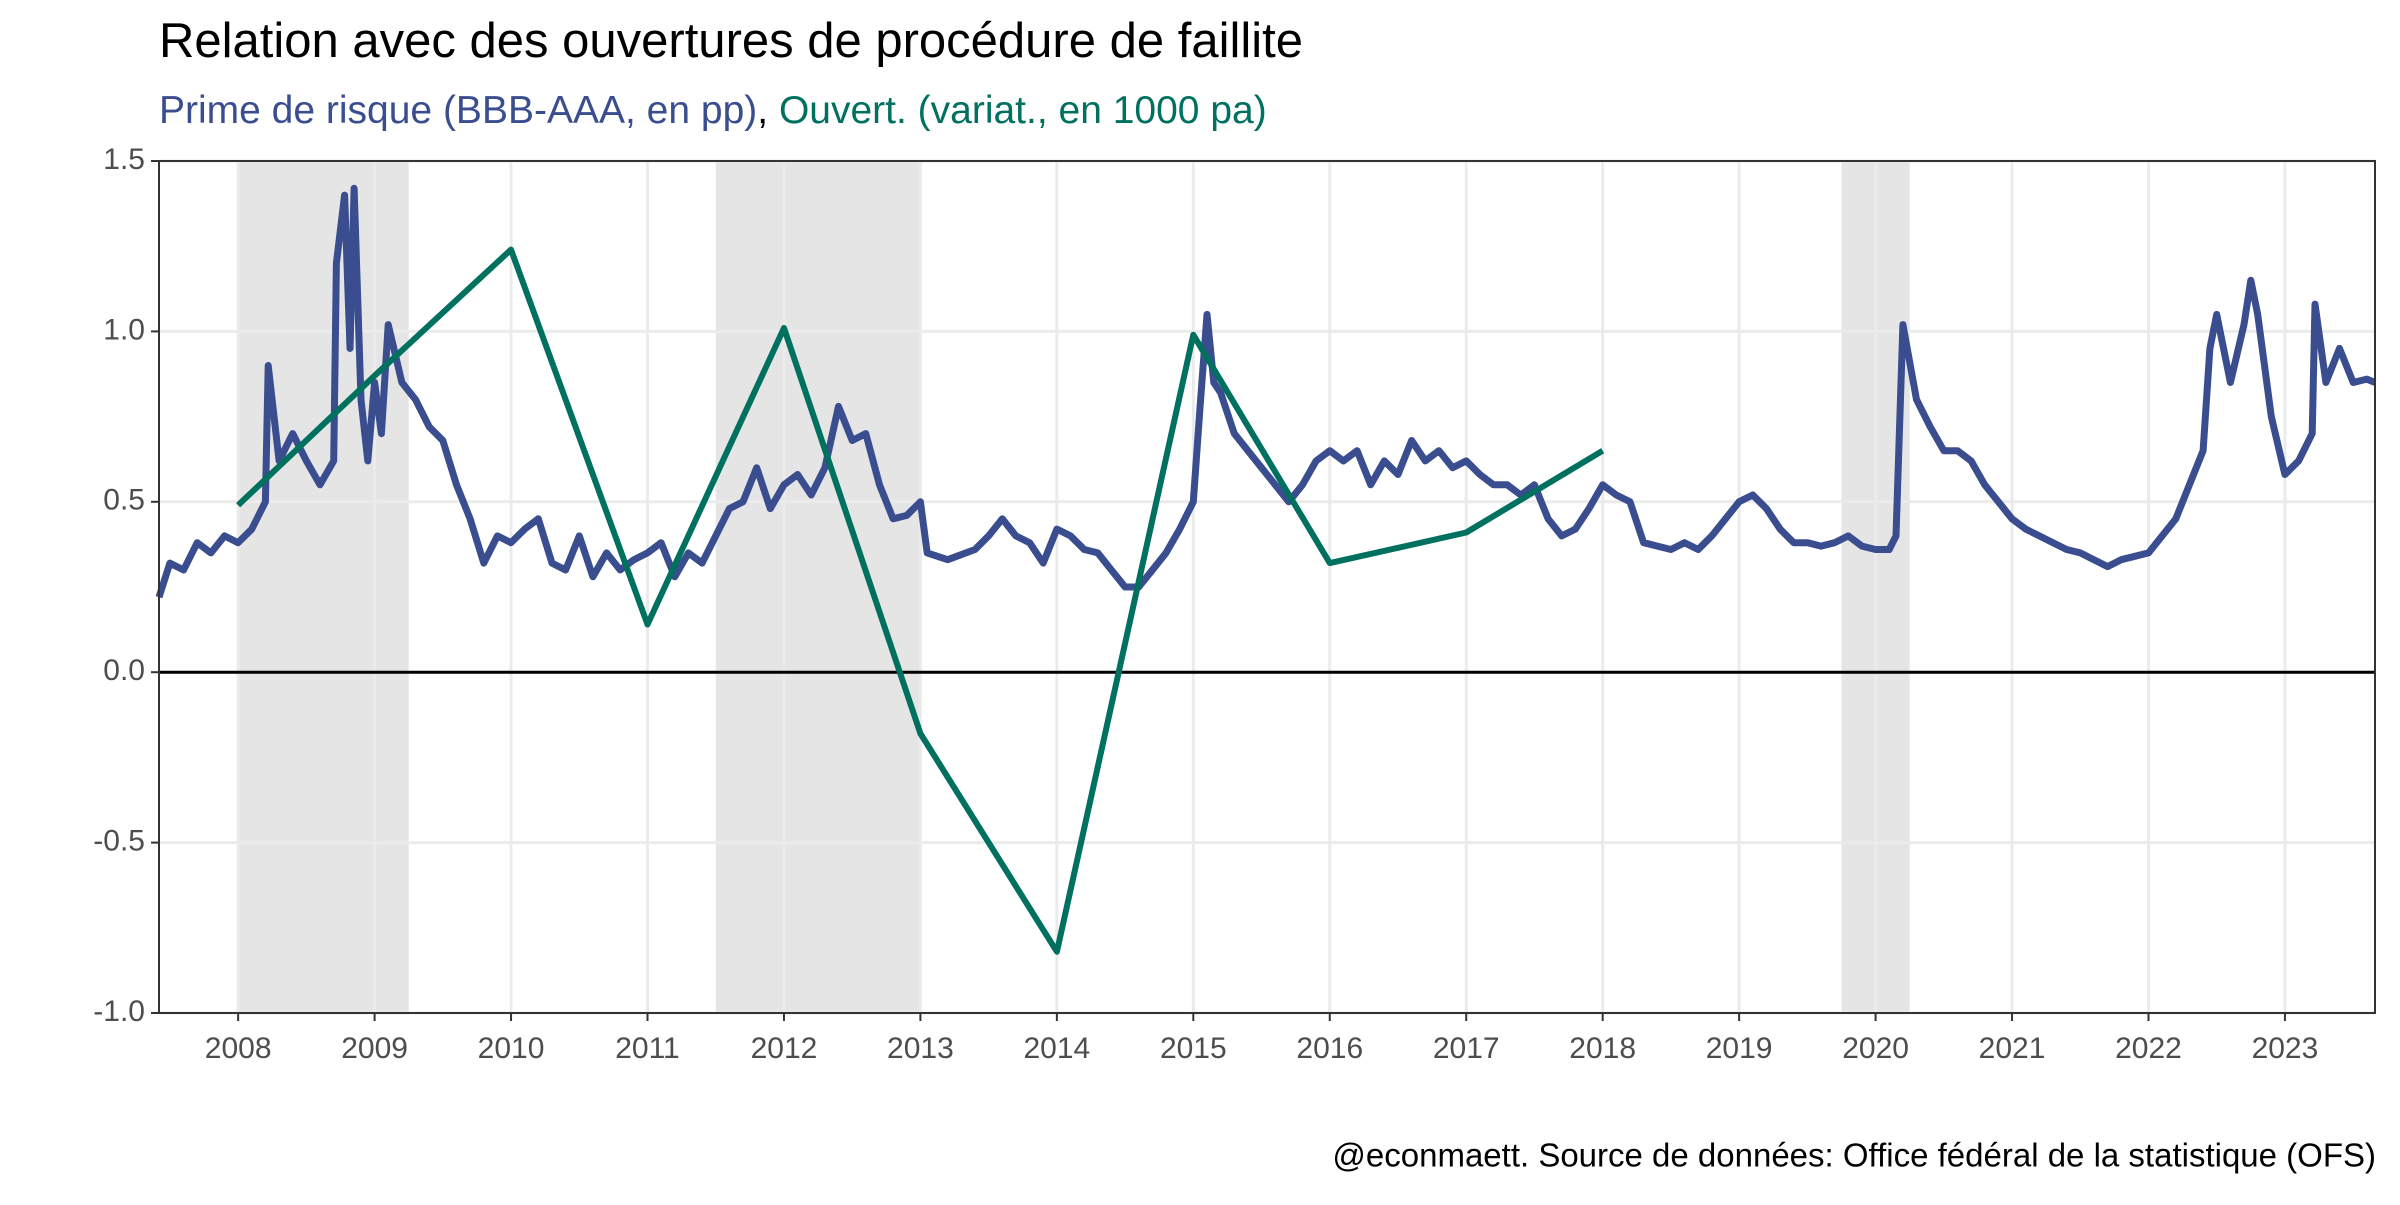  Describe the element at coordinates (762, 110) in the screenshot. I see `subtitle-part: ,` at that location.